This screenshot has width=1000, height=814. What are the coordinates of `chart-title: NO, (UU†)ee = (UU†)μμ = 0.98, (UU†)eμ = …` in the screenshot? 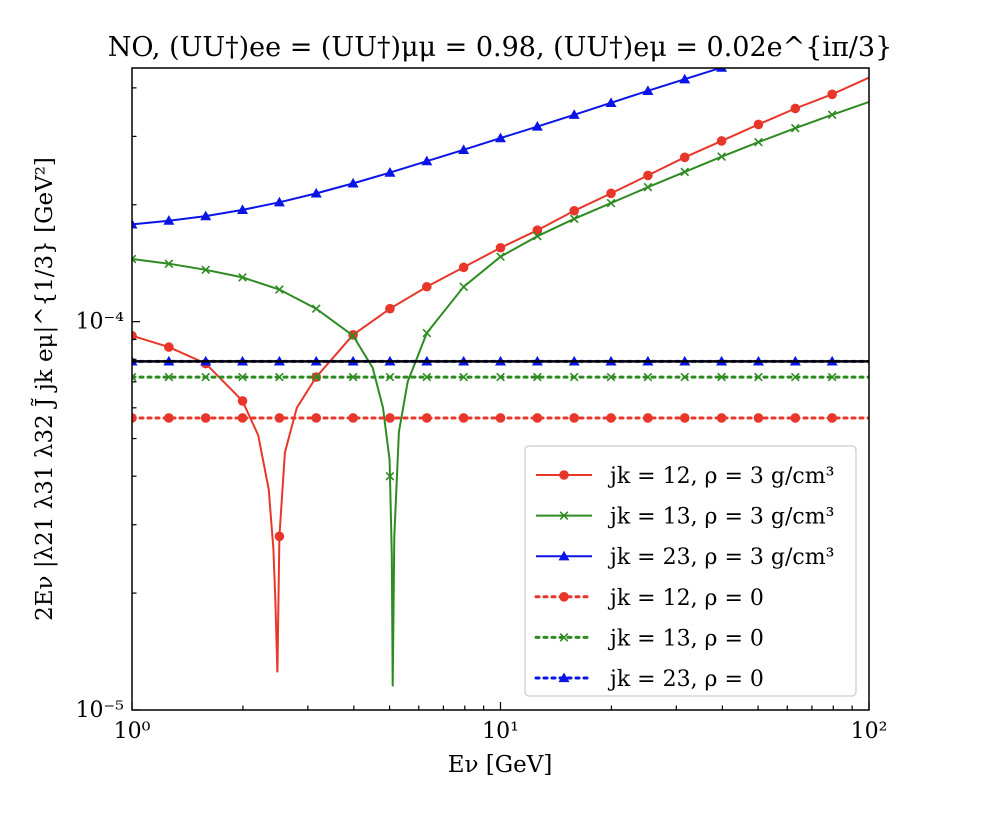 It's located at (500, 47).